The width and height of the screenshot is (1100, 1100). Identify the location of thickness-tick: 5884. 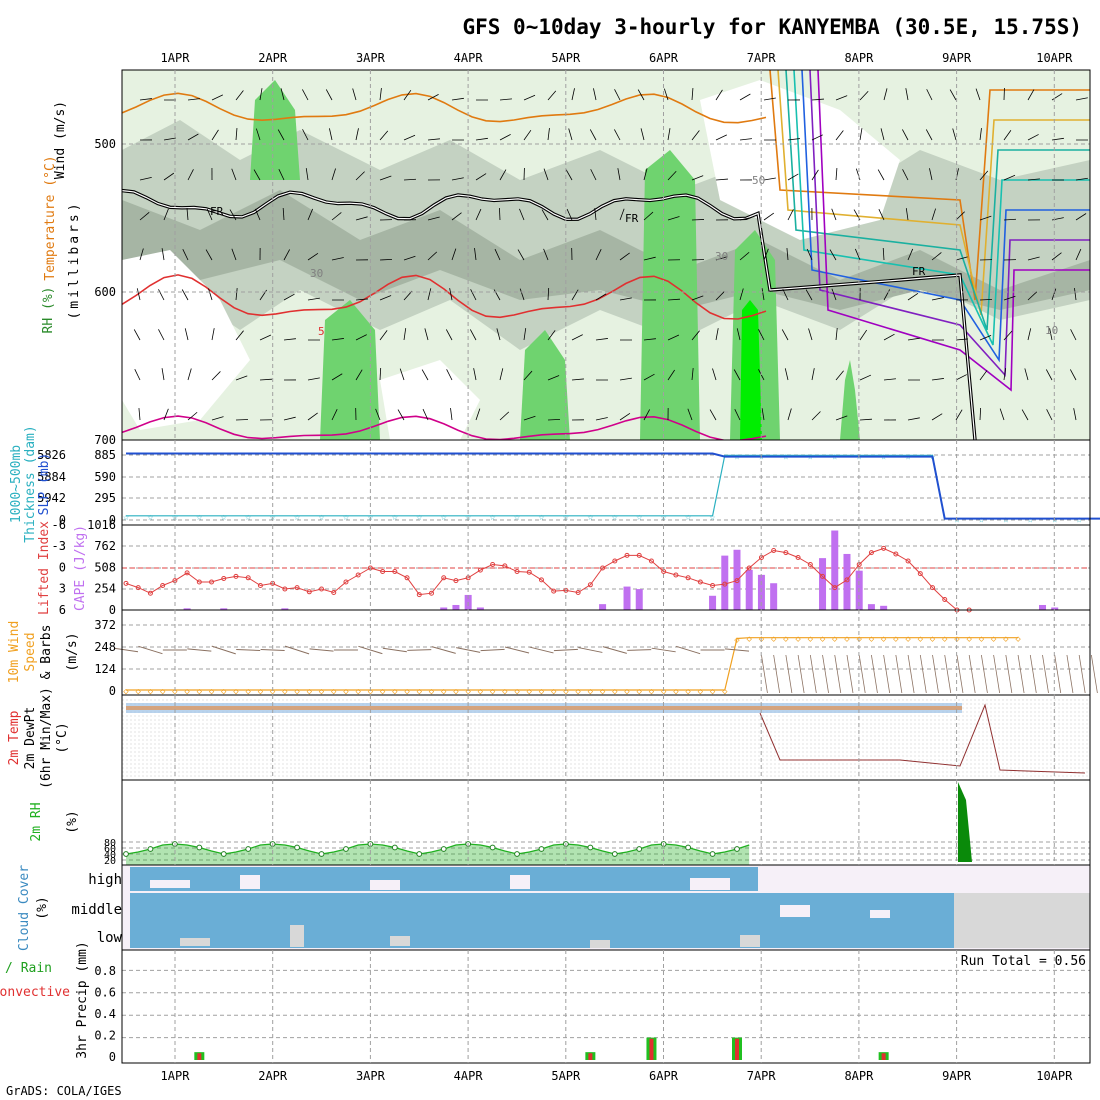
(51, 477).